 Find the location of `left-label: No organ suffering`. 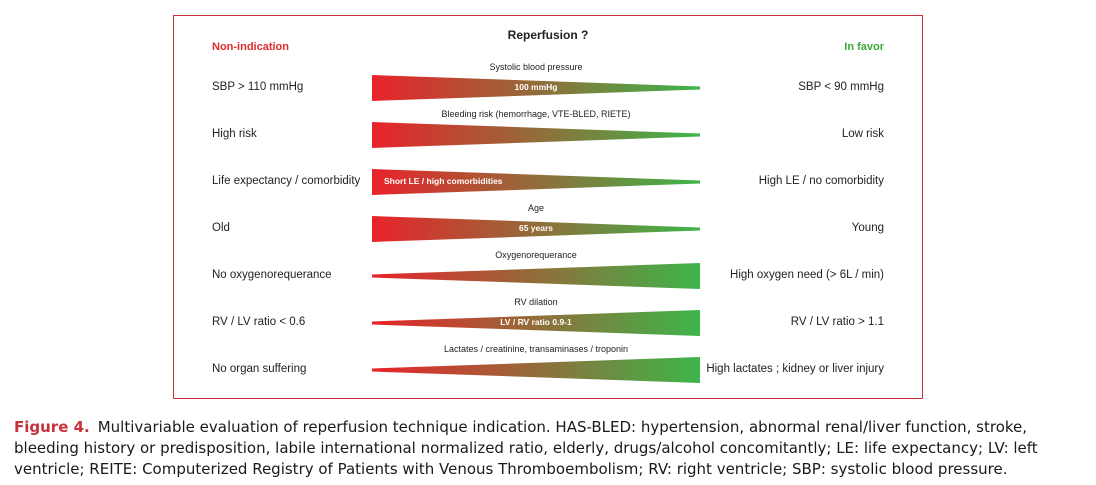

left-label: No organ suffering is located at coordinates (259, 369).